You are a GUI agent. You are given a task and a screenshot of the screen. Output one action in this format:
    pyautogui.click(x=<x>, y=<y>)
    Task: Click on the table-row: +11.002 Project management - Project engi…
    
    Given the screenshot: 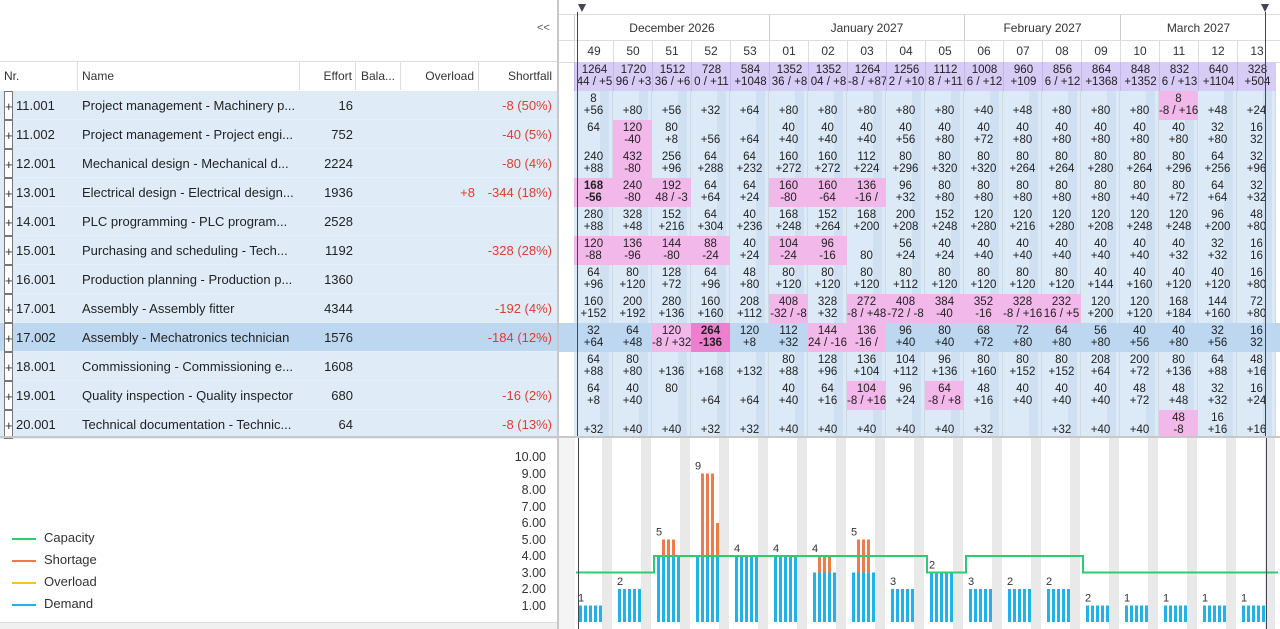 What is the action you would take?
    pyautogui.click(x=278, y=134)
    